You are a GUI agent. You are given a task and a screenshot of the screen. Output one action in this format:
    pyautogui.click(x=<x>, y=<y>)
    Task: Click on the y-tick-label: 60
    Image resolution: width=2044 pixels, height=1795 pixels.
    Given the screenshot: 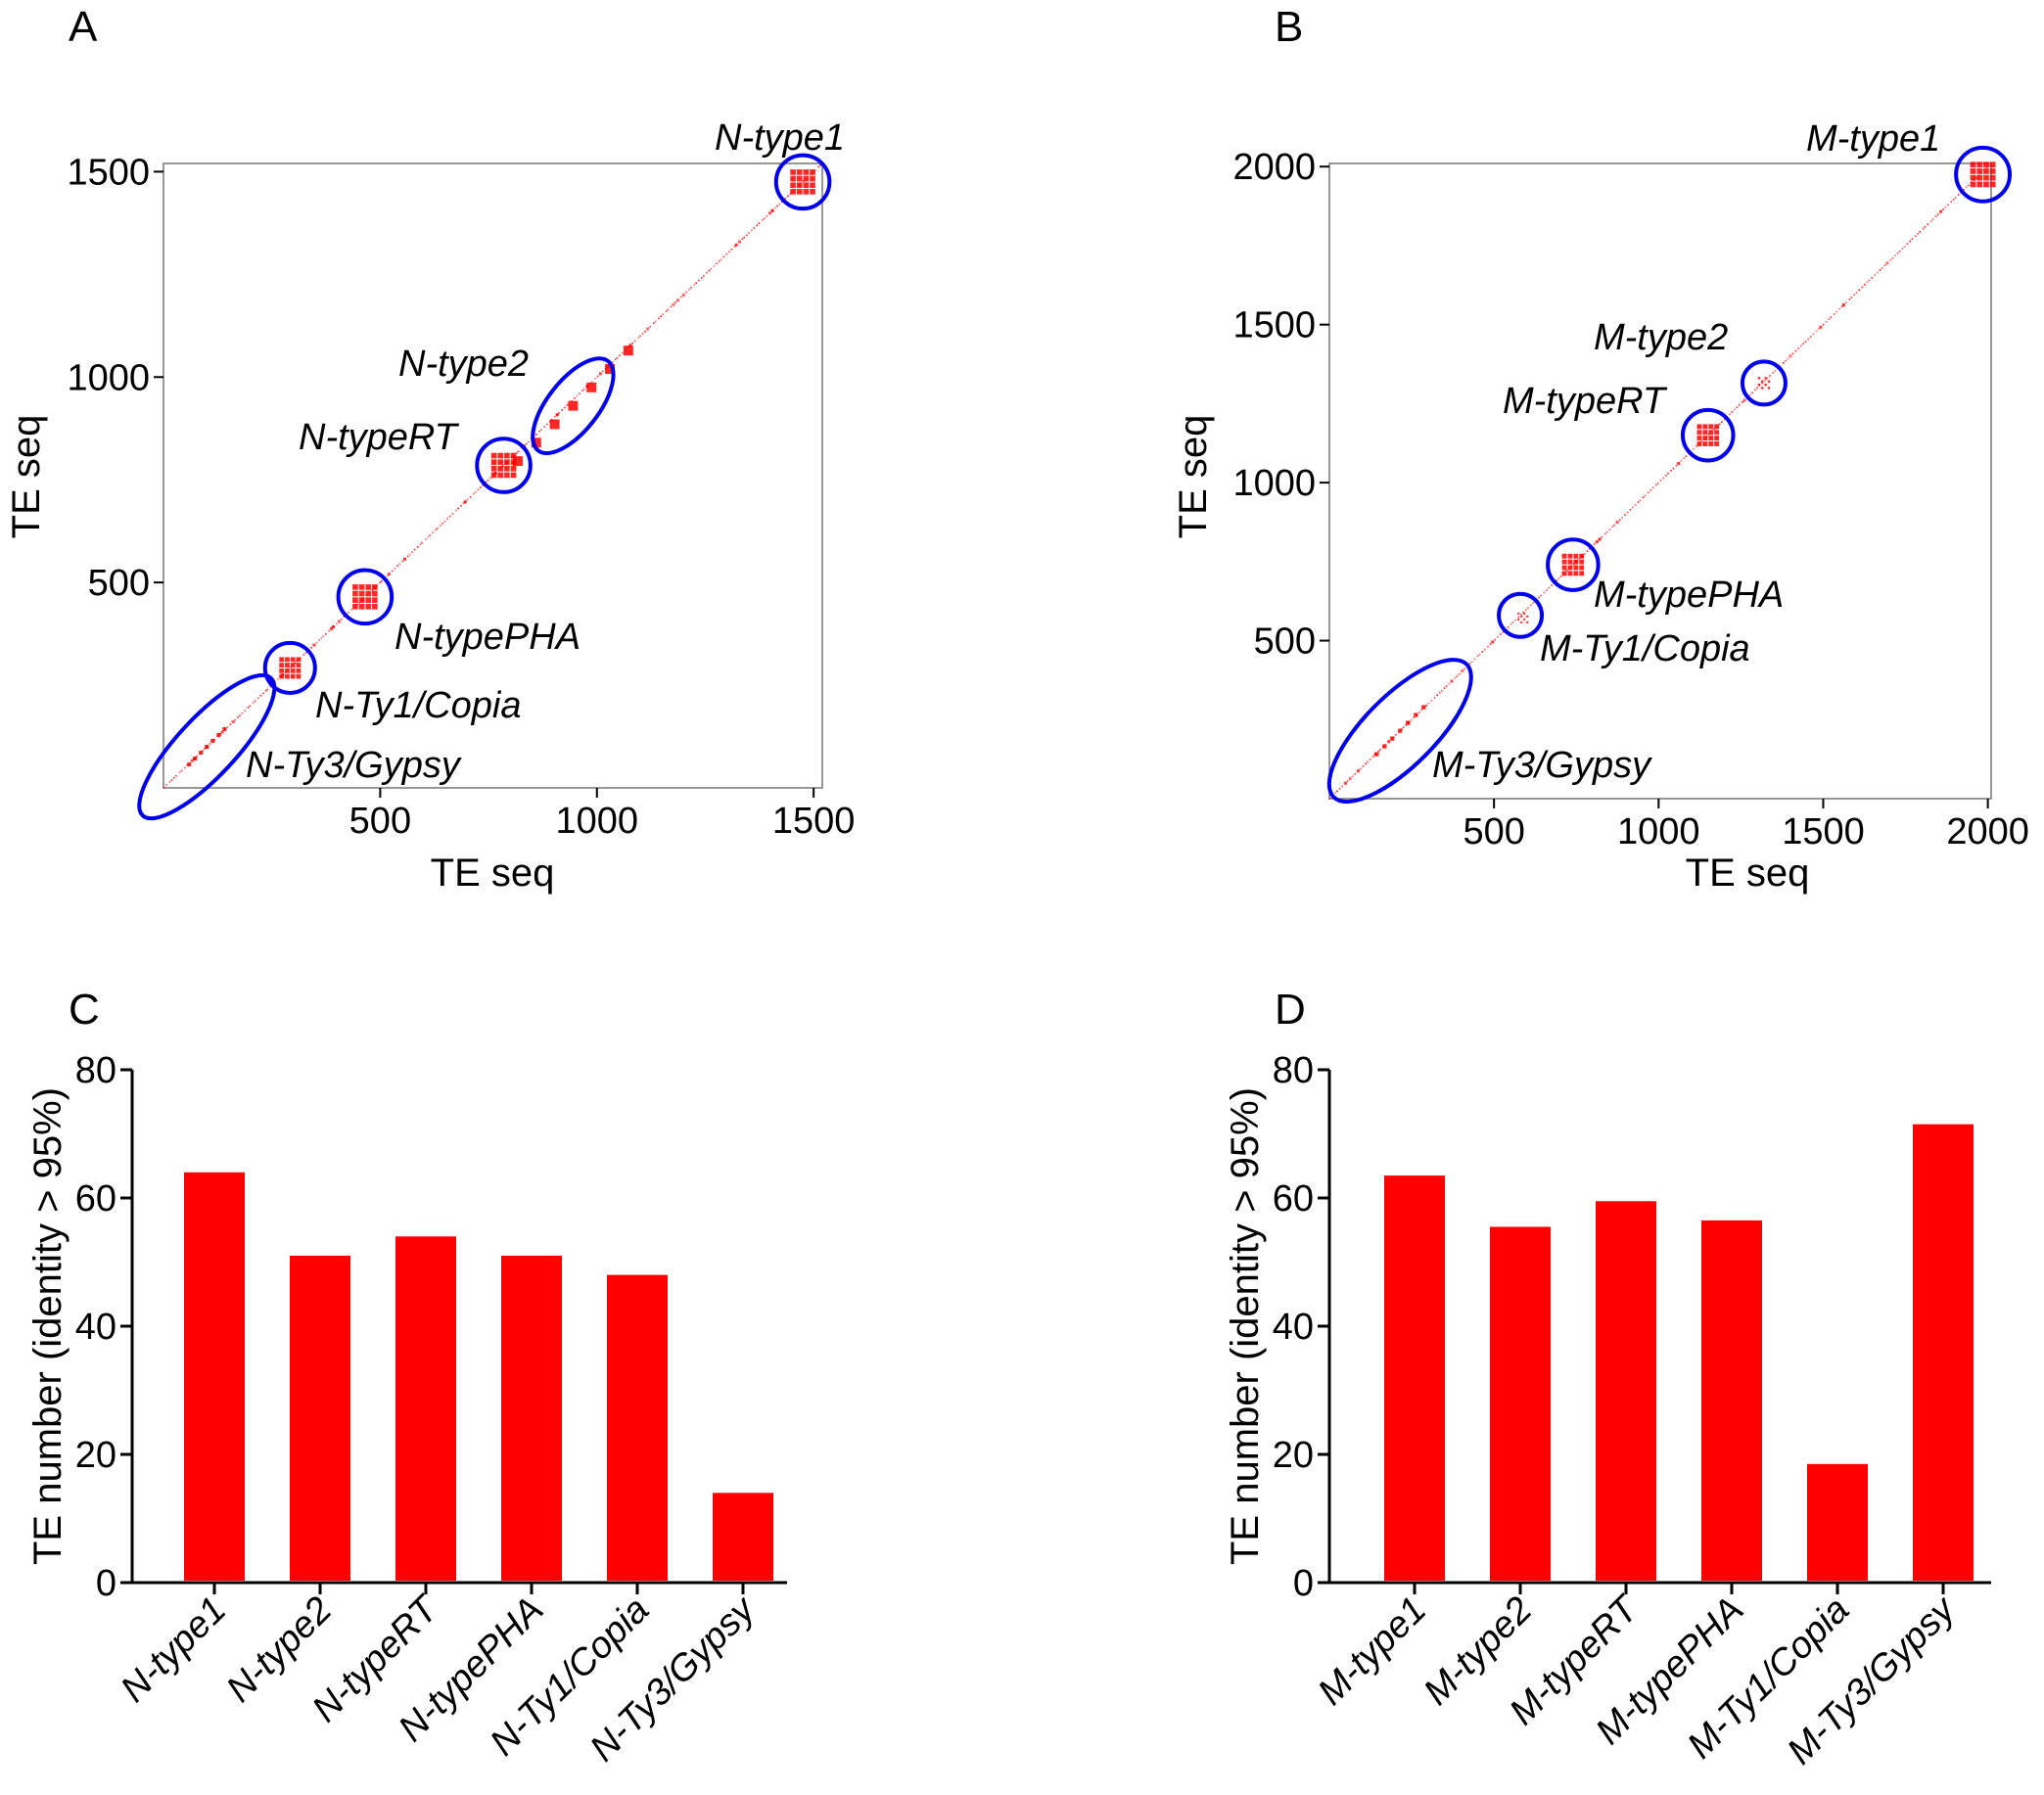 What is the action you would take?
    pyautogui.click(x=95, y=1199)
    